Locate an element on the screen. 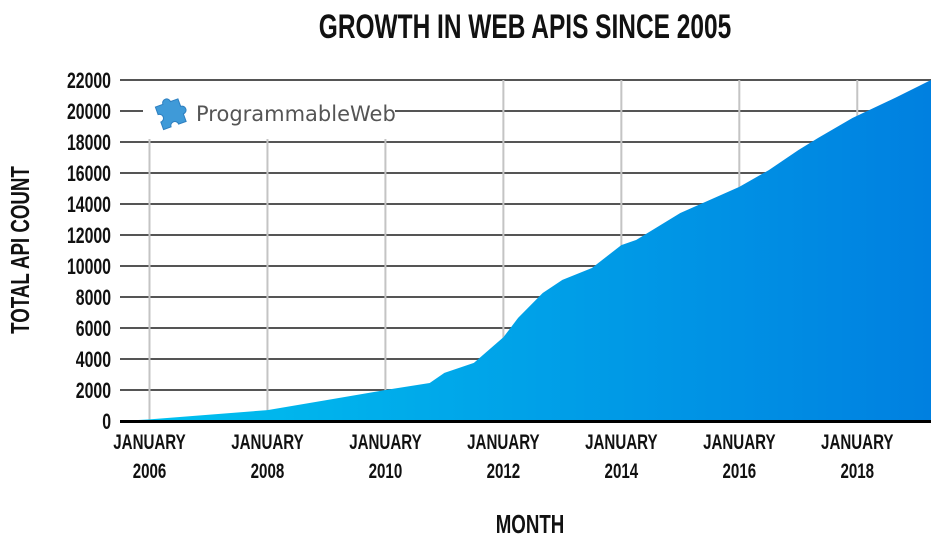 This screenshot has width=939, height=539. chart-title: GROWTH IN WEB APIS SINCE 2005 is located at coordinates (525, 27).